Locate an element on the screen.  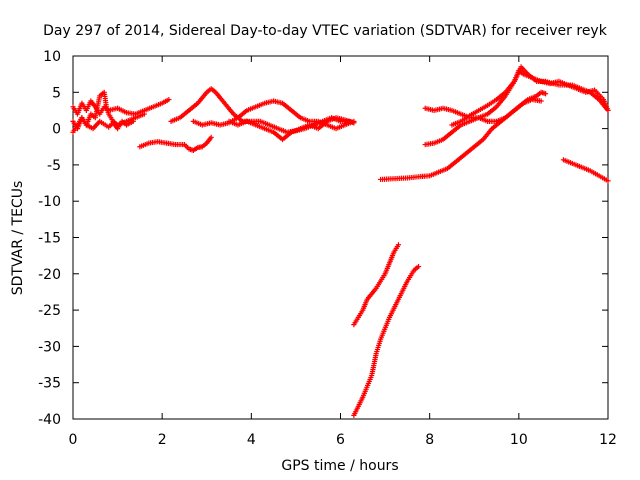
y-axis-label: SDTVAR / TECUs is located at coordinates (18, 238).